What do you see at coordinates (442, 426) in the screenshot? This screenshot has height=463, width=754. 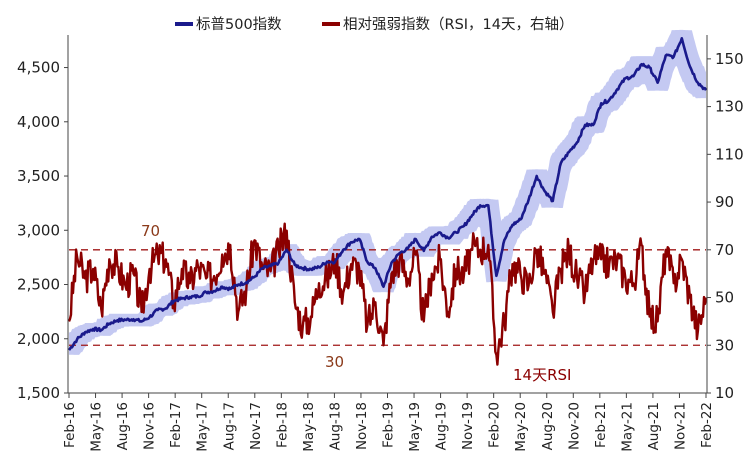 I see `x-tick-label: Aug-19` at bounding box center [442, 426].